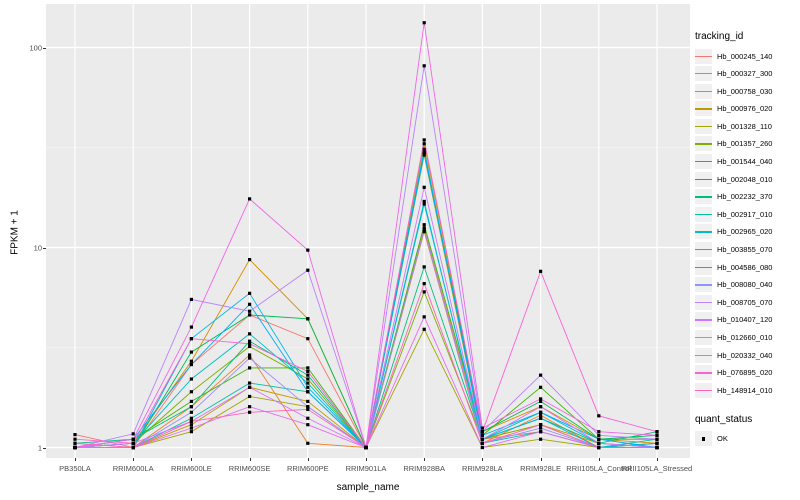 The height and width of the screenshot is (500, 800). I want to click on legend-item: Hb_004586_080, so click(746, 267).